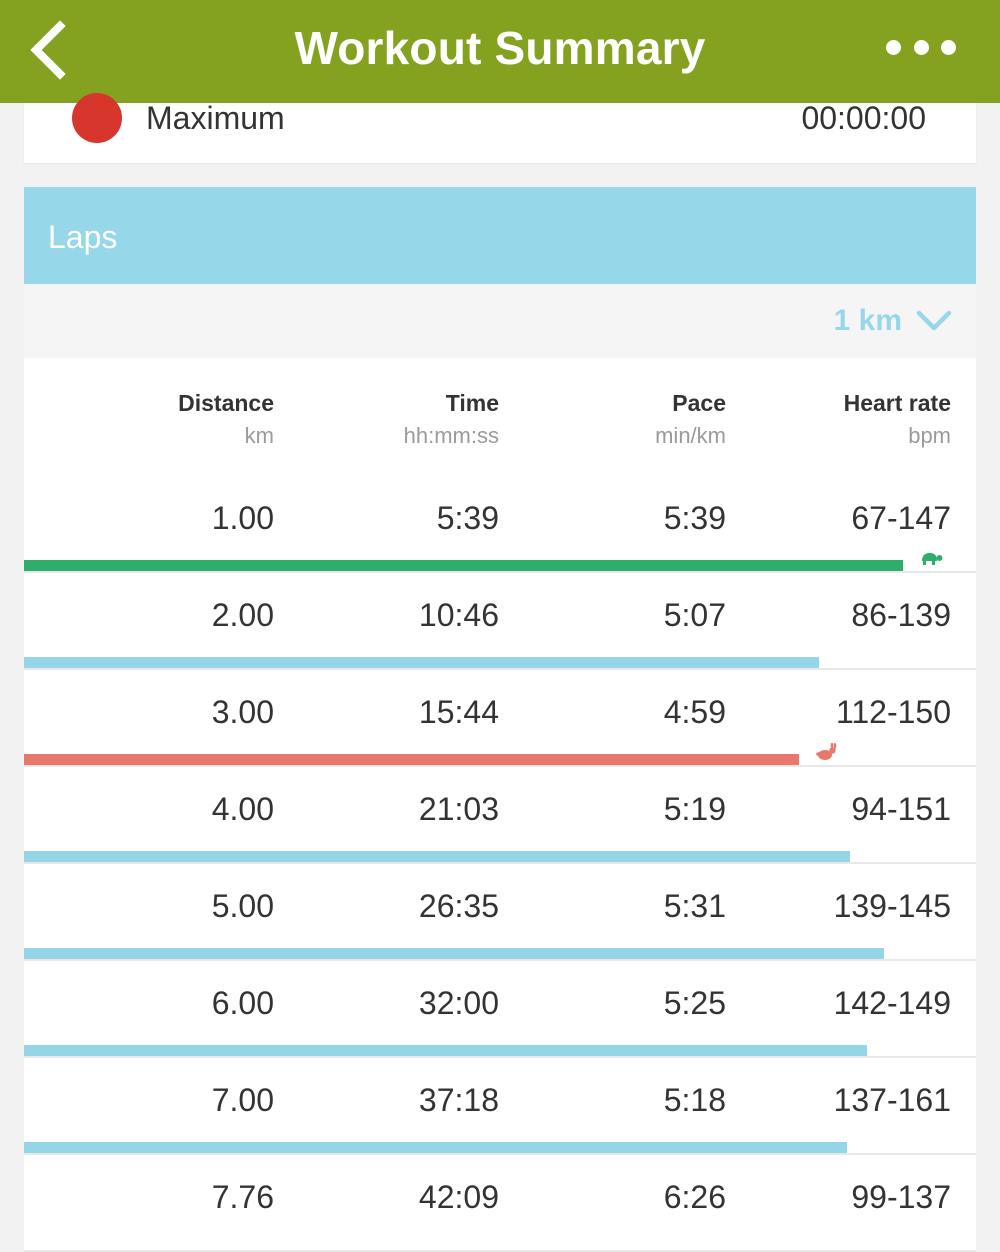 The width and height of the screenshot is (1000, 1252). Describe the element at coordinates (863, 118) in the screenshot. I see `zone-value: 00:00:00` at that location.